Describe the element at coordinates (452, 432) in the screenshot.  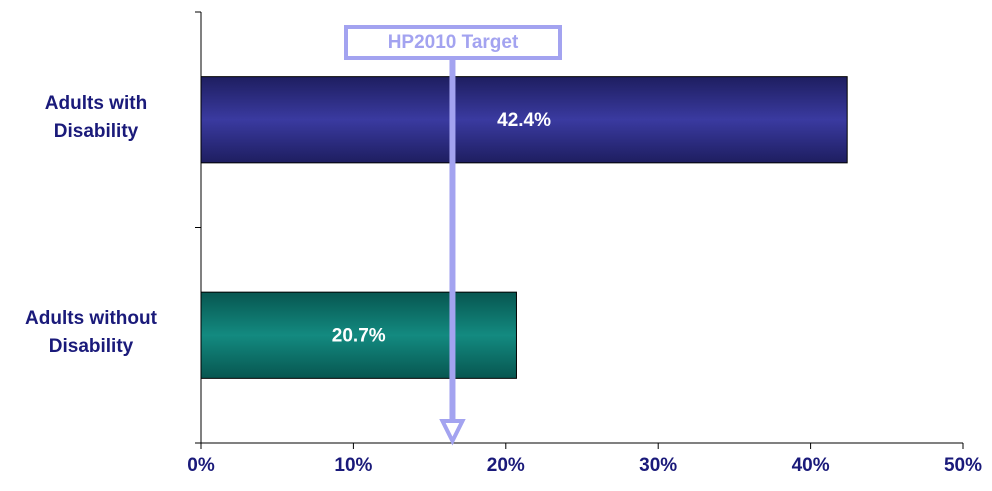
I see `target-arrowhead` at that location.